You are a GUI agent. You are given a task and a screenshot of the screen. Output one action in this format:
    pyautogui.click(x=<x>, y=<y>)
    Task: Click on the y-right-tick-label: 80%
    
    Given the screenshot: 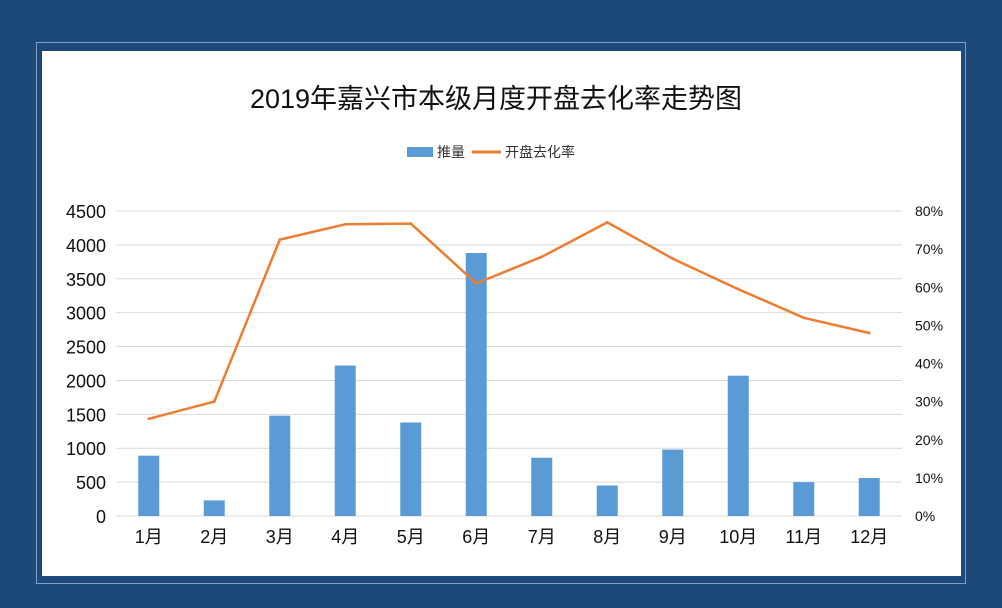 What is the action you would take?
    pyautogui.click(x=929, y=211)
    